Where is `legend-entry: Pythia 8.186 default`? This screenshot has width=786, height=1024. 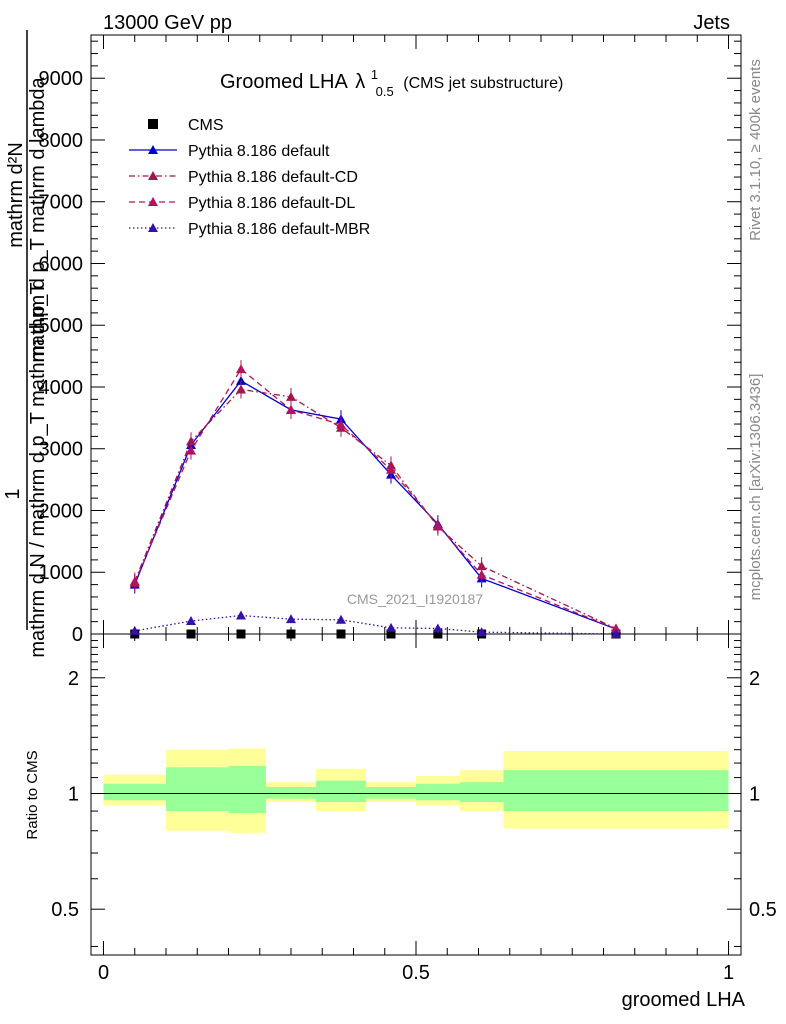 legend-entry: Pythia 8.186 default is located at coordinates (229, 151).